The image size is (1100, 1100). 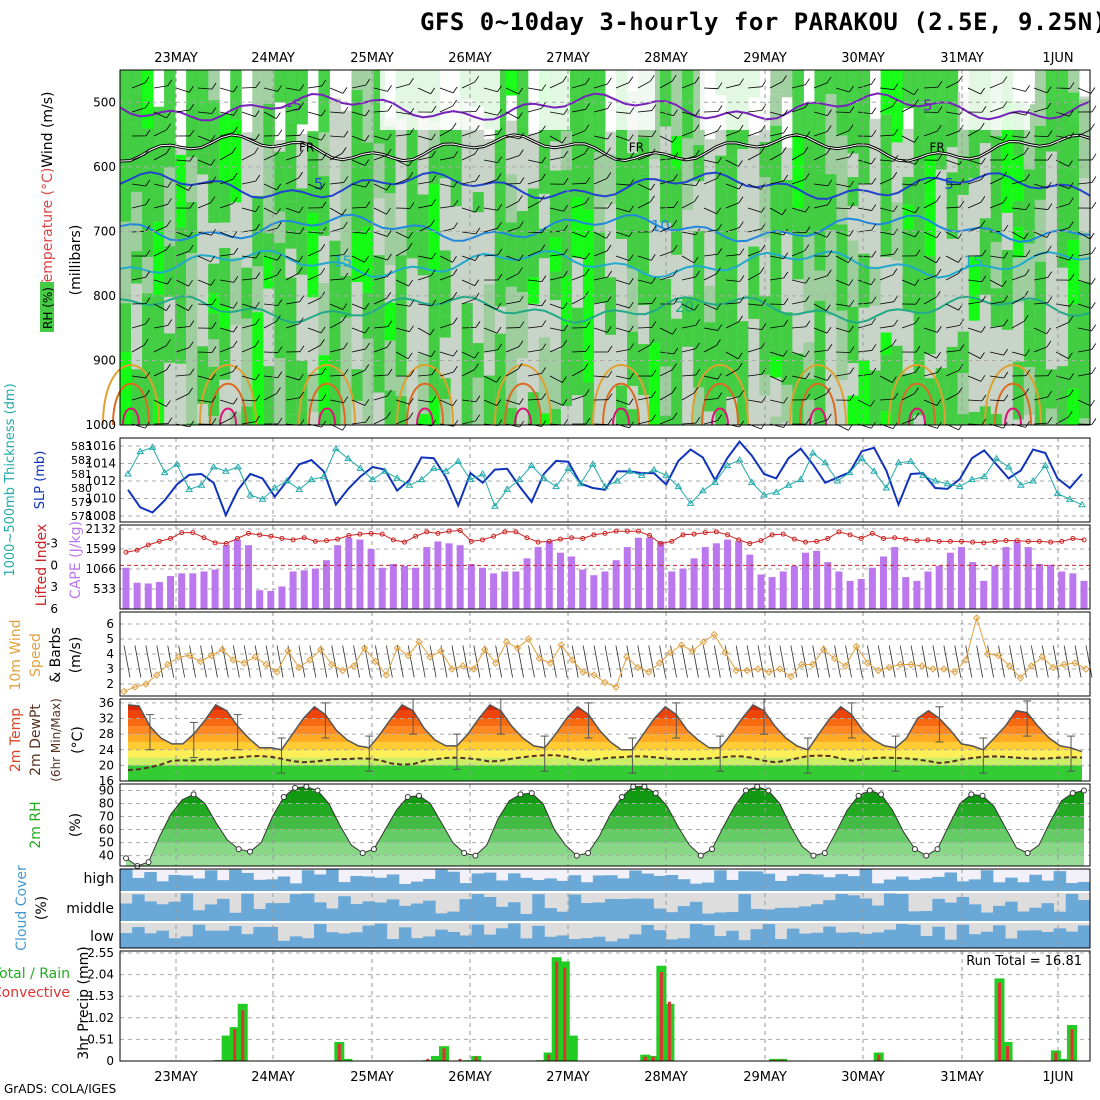 I want to click on precip-total-bar, so click(x=435, y=1058).